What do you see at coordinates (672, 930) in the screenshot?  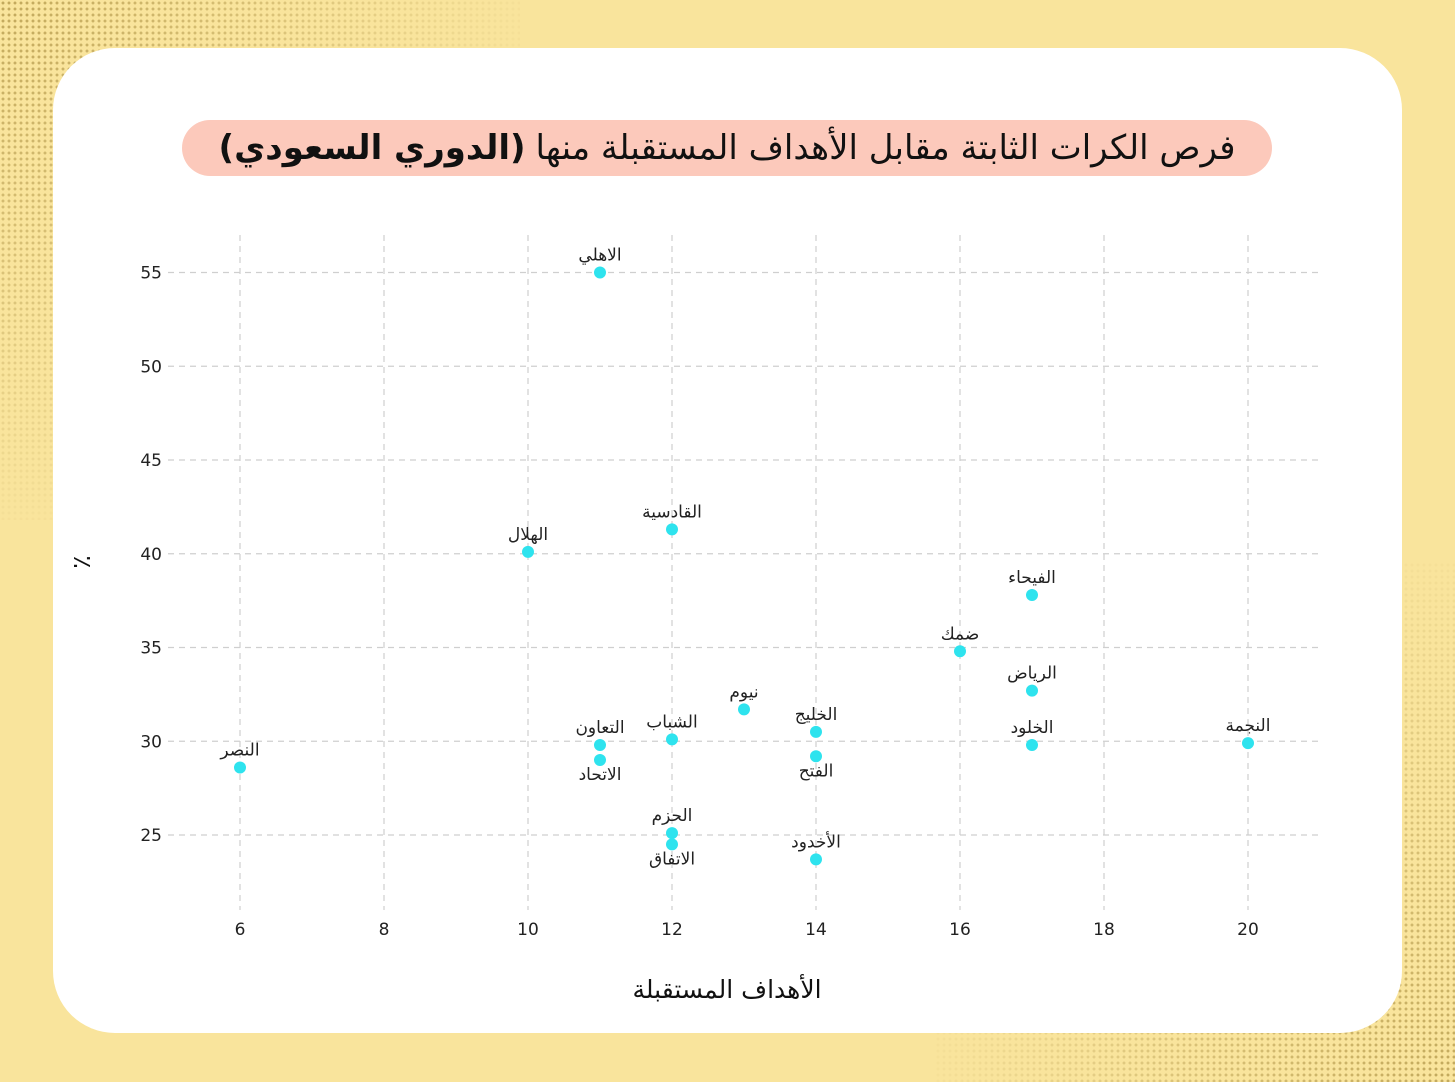 I see `x-tick-label: 12` at bounding box center [672, 930].